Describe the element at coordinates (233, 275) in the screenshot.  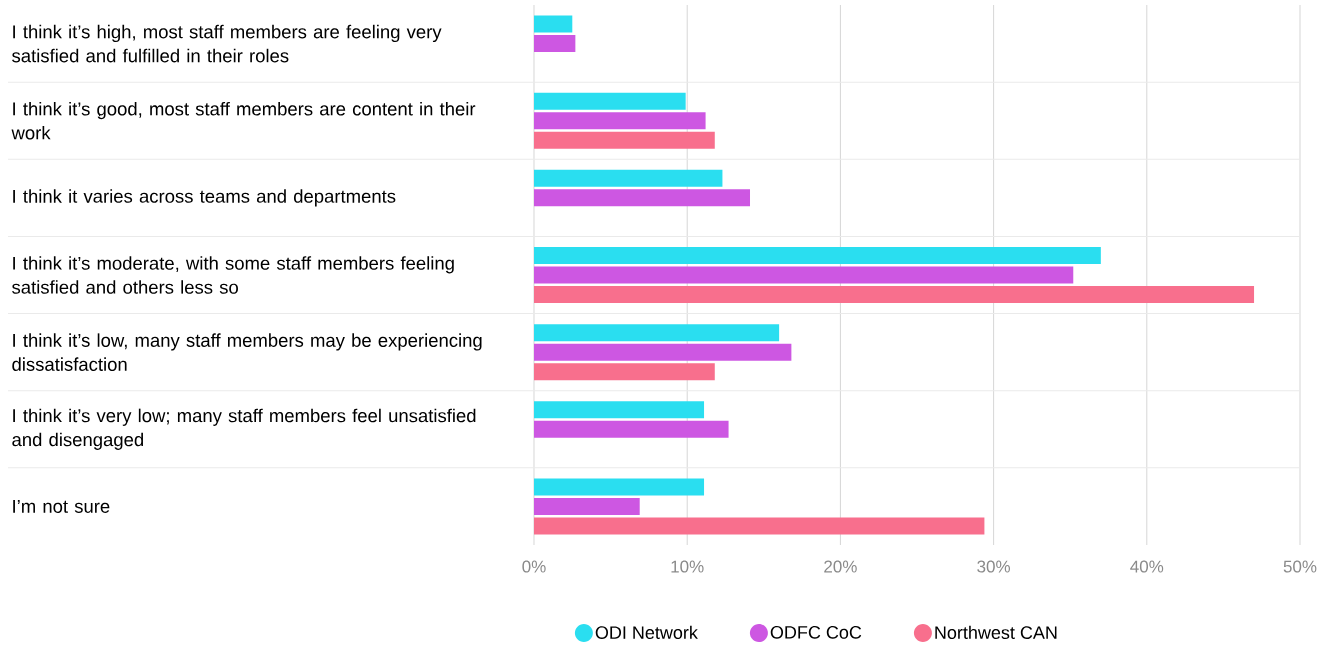
I see `y-tick-label: I think it’s moderate, with some staff members feeling satisfied and others less so` at that location.